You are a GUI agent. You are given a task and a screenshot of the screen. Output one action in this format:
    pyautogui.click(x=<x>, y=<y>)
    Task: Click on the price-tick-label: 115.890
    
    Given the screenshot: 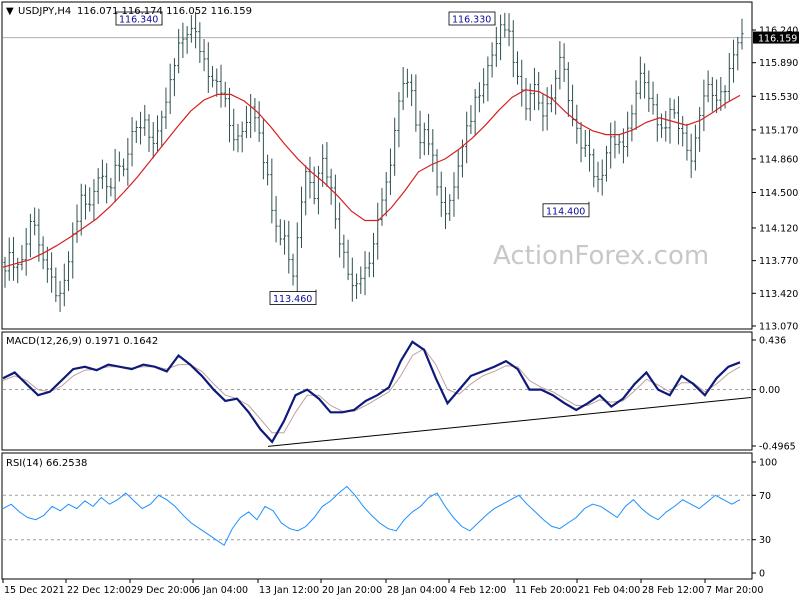 What is the action you would take?
    pyautogui.click(x=778, y=63)
    